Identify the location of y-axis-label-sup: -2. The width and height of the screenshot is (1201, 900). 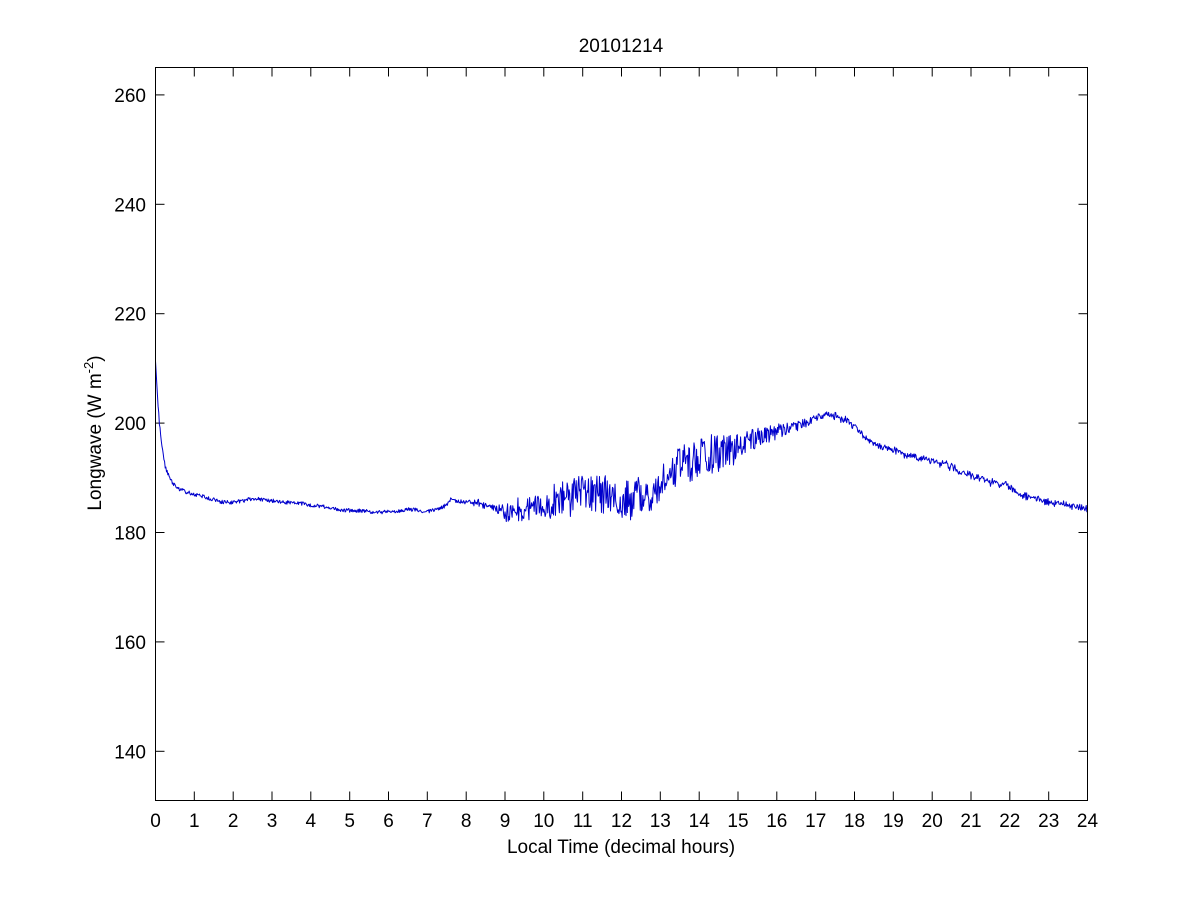
(88, 368).